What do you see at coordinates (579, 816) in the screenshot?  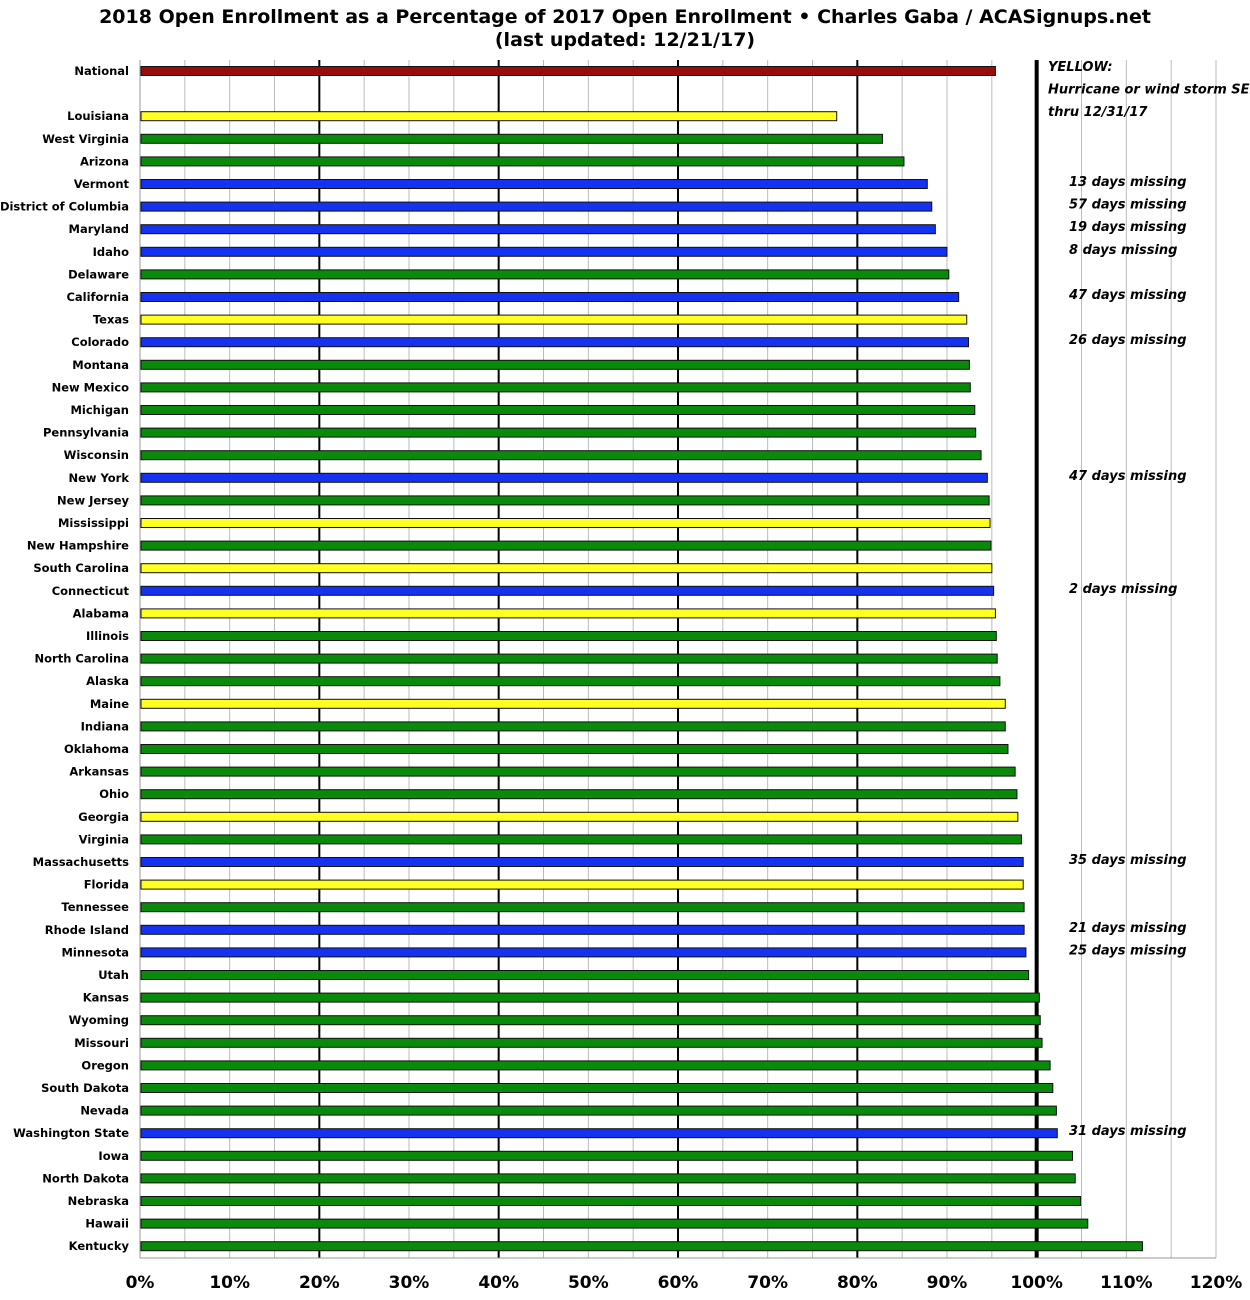 I see `bar-georgia` at bounding box center [579, 816].